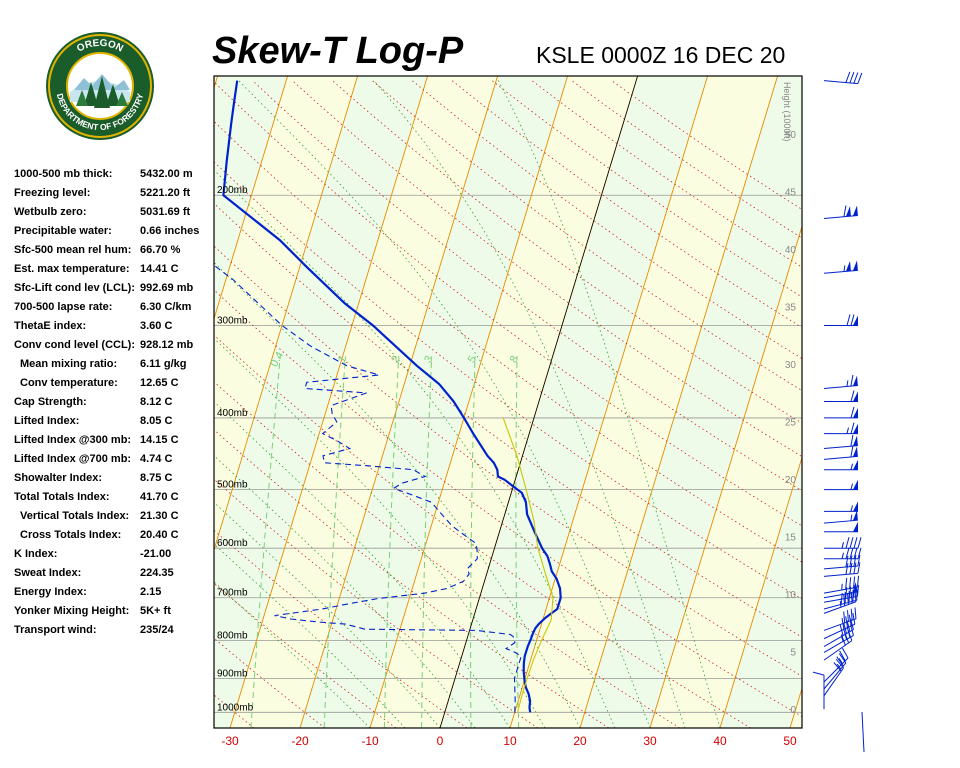  I want to click on stat-row: Lifted Index @300 mb: 14.15 C, so click(114, 443).